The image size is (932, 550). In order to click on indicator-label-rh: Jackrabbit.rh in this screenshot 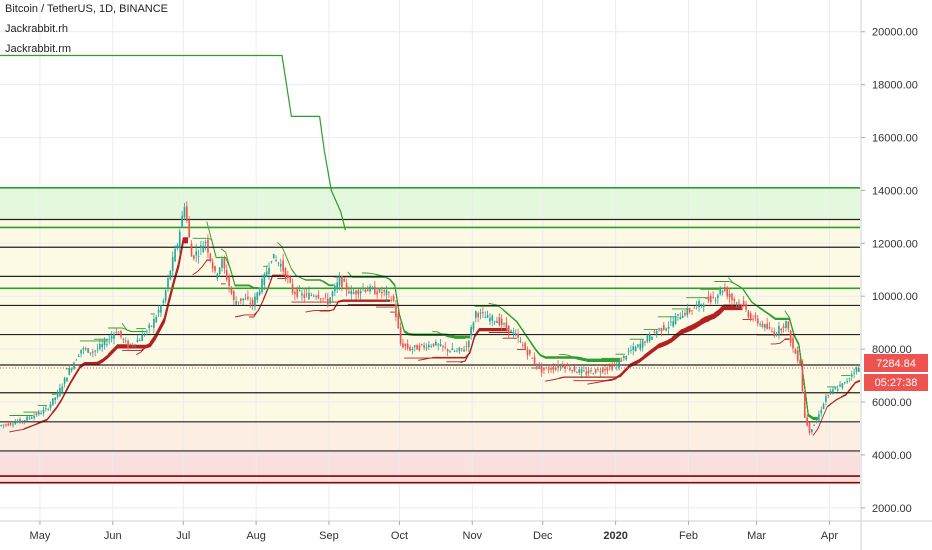, I will do `click(36, 29)`.